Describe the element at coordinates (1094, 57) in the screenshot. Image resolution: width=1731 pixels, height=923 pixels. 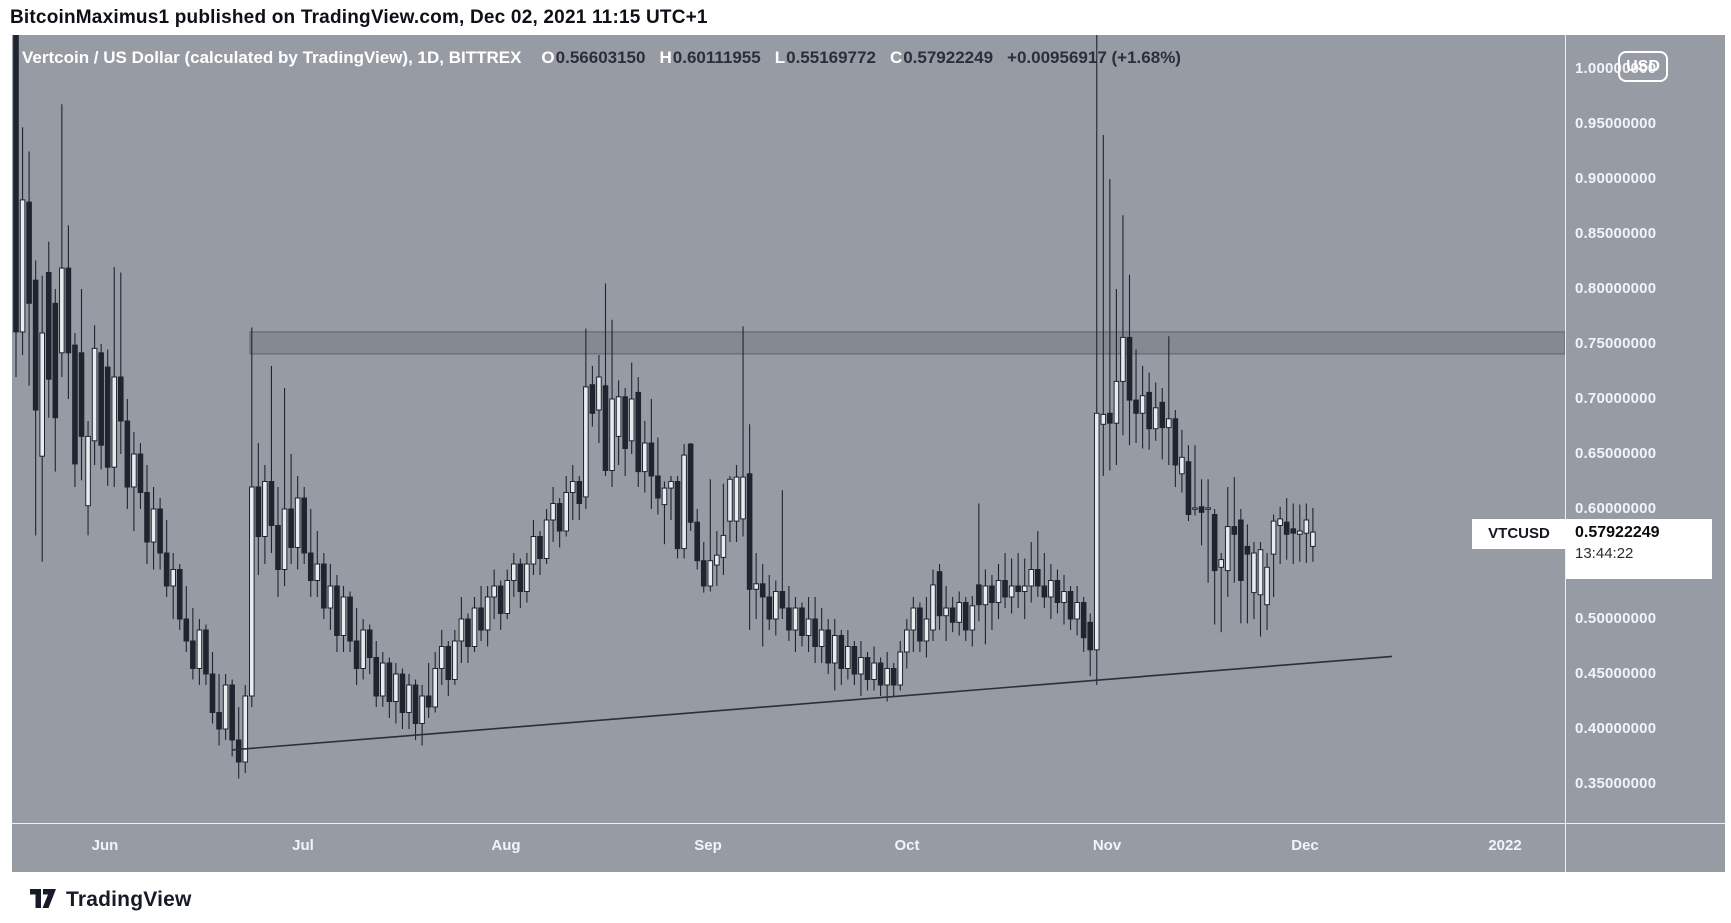
I see `legend-change: +0.00956917 (+1.68%)` at that location.